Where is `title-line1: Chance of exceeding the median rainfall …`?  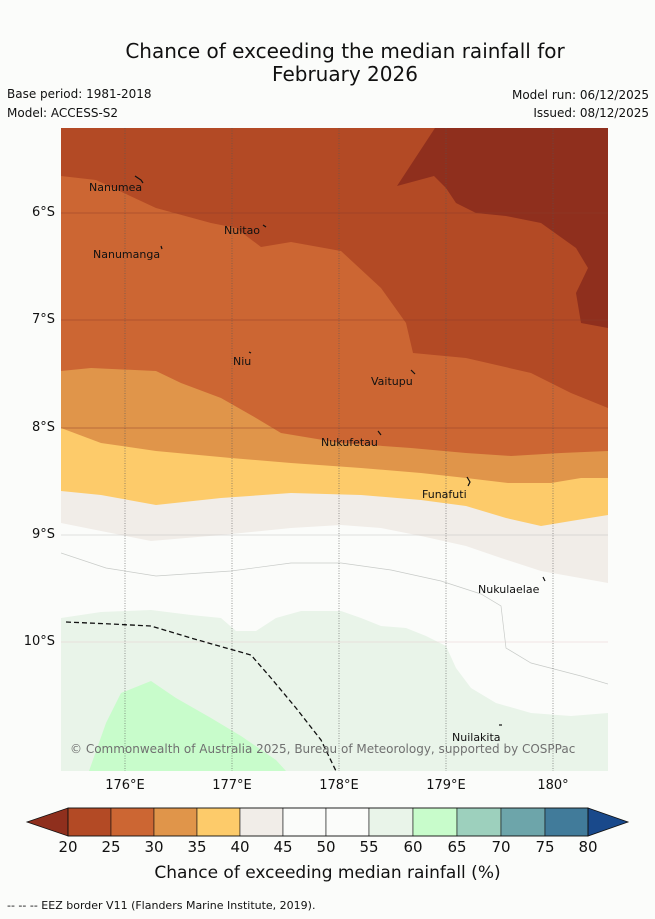
title-line1: Chance of exceeding the median rainfall … is located at coordinates (345, 51).